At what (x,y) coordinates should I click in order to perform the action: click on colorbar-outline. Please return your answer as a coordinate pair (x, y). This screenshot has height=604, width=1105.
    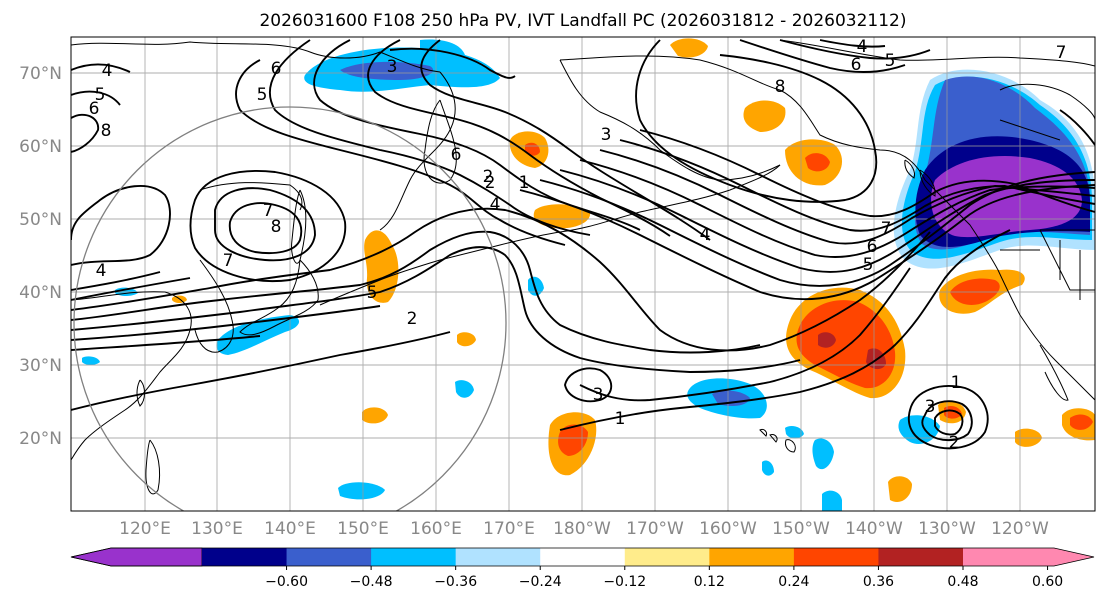
    Looking at the image, I should click on (582, 557).